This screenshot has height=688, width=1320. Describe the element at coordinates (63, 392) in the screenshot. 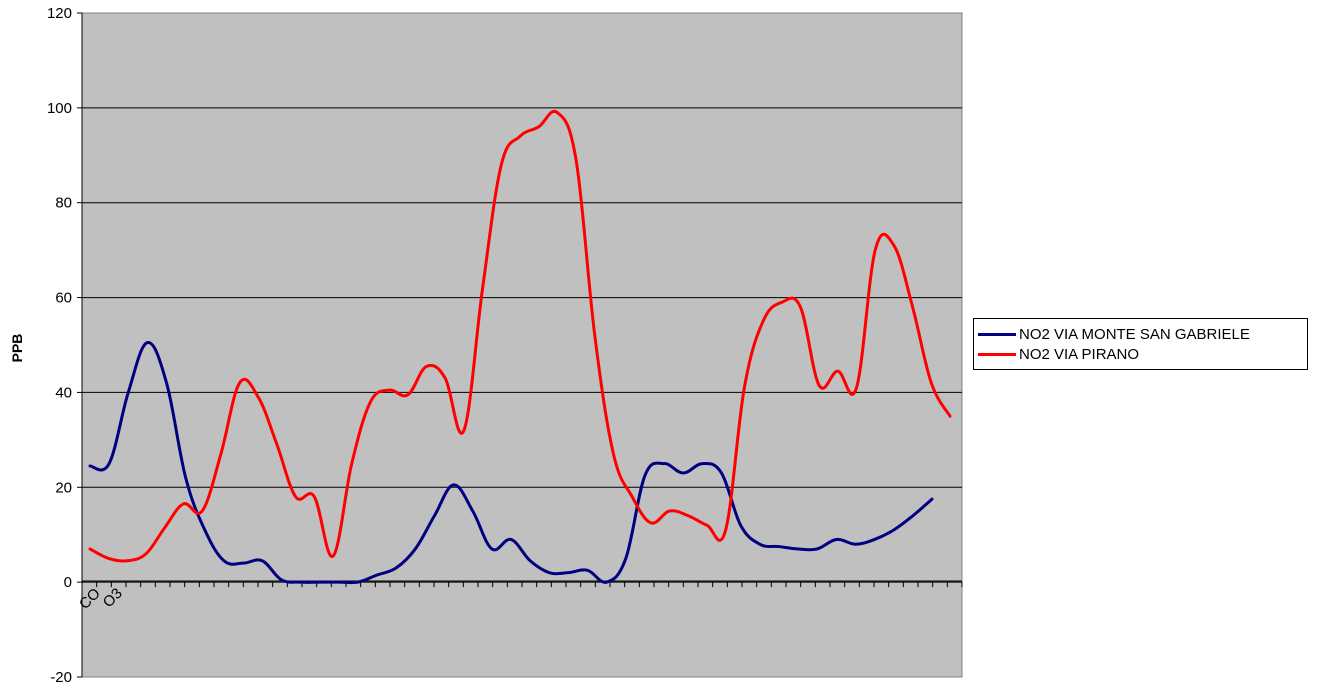

I see `y-tick-label: 40` at that location.